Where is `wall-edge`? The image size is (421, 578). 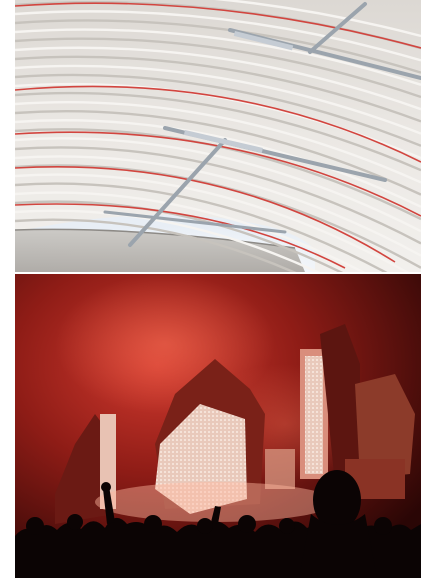
wall-edge is located at coordinates (155, 238).